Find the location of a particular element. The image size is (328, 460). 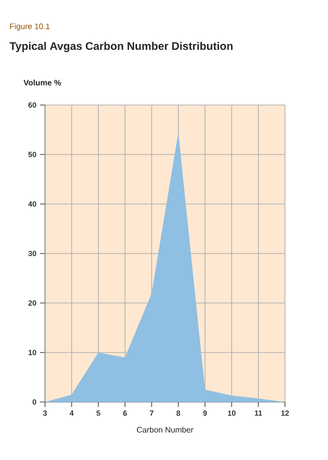

x-axis-title: Carbon Number is located at coordinates (165, 429).